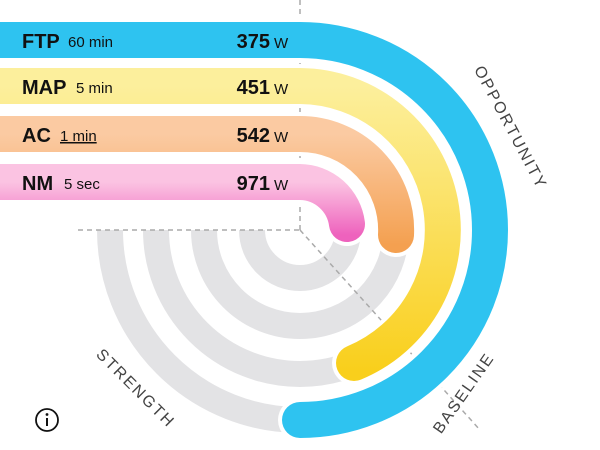 The image size is (600, 450). I want to click on row-duration: 5 sec, so click(82, 184).